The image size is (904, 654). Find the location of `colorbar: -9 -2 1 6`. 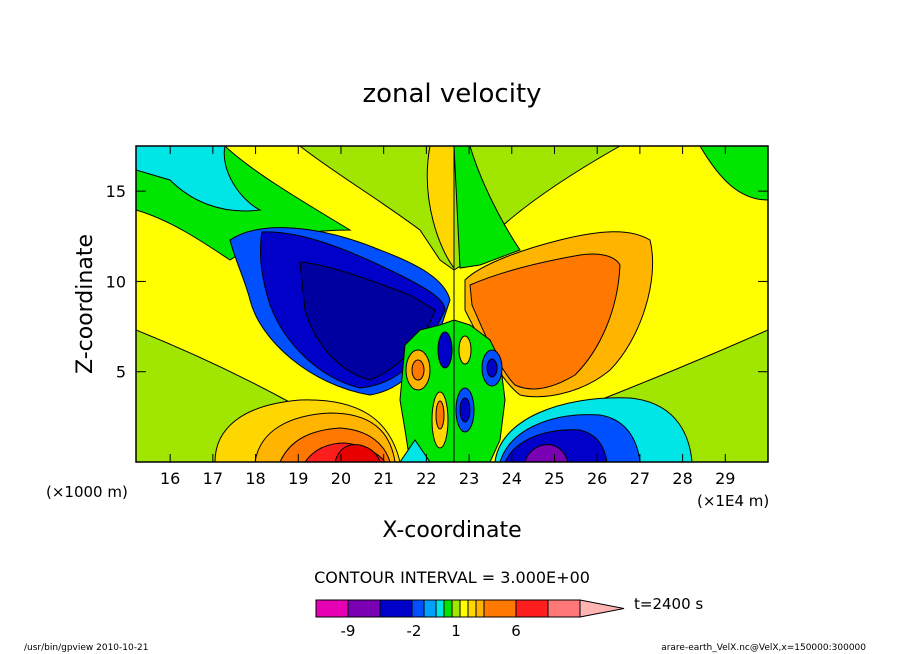

colorbar: -9 -2 1 6 is located at coordinates (470, 619).